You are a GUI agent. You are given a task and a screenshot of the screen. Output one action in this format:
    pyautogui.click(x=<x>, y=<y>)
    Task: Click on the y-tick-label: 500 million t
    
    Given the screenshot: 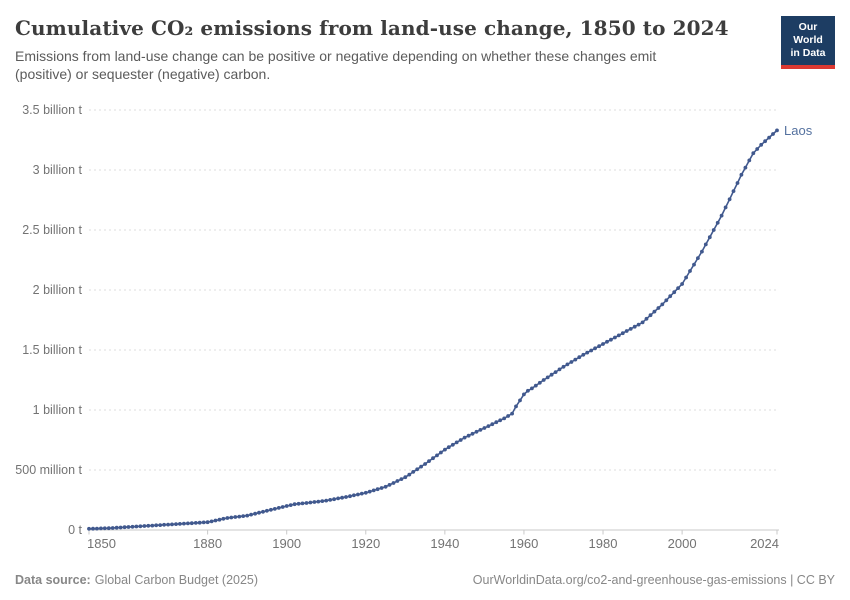 What is the action you would take?
    pyautogui.click(x=48, y=470)
    